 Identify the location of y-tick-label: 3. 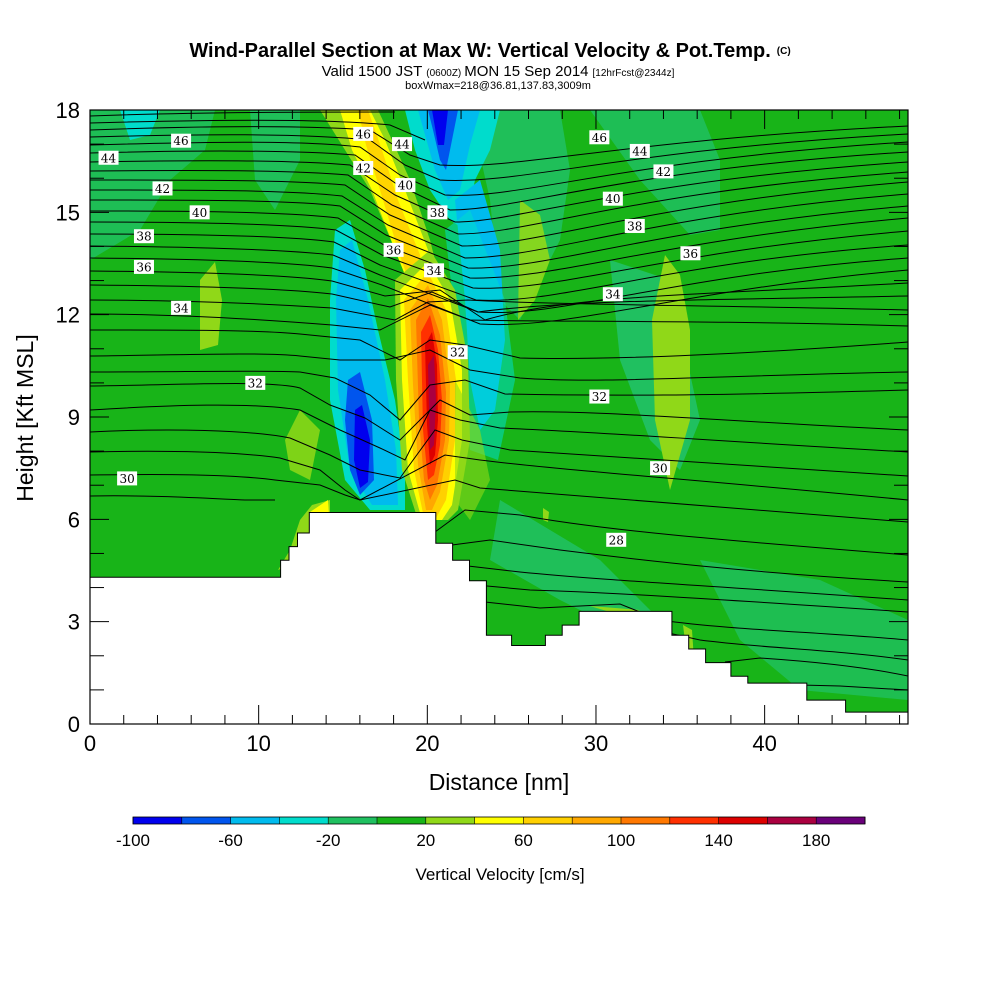
(74, 622).